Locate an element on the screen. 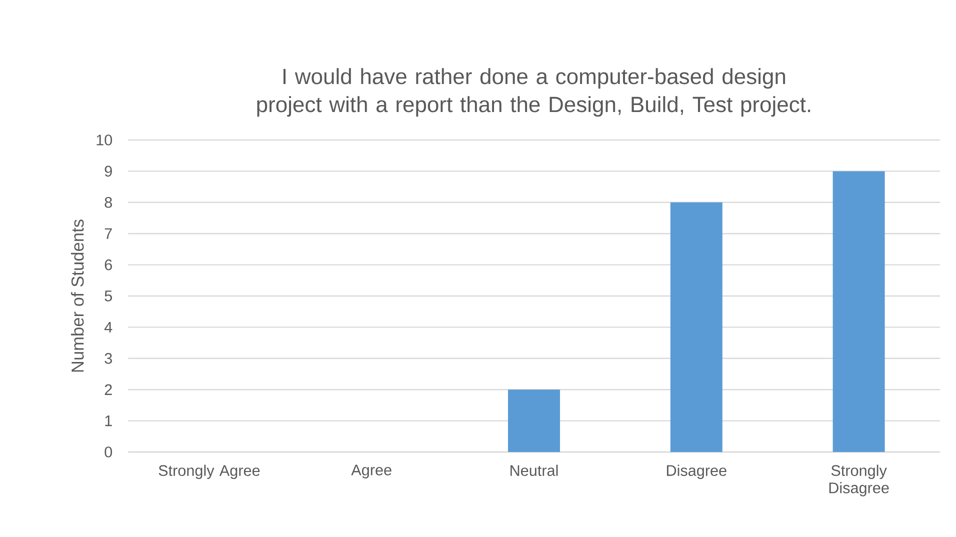 This screenshot has width=956, height=537. chart-title: I would have rather done a computer-based design project with a report than the Design, Build, Test project. is located at coordinates (533, 92).